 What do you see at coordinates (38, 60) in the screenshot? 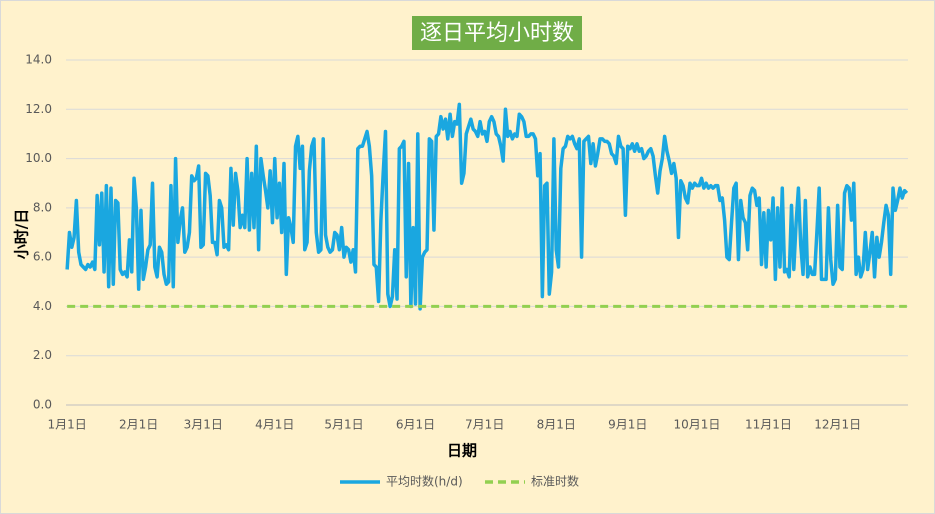
I see `y-tick-label: 14.0` at bounding box center [38, 60].